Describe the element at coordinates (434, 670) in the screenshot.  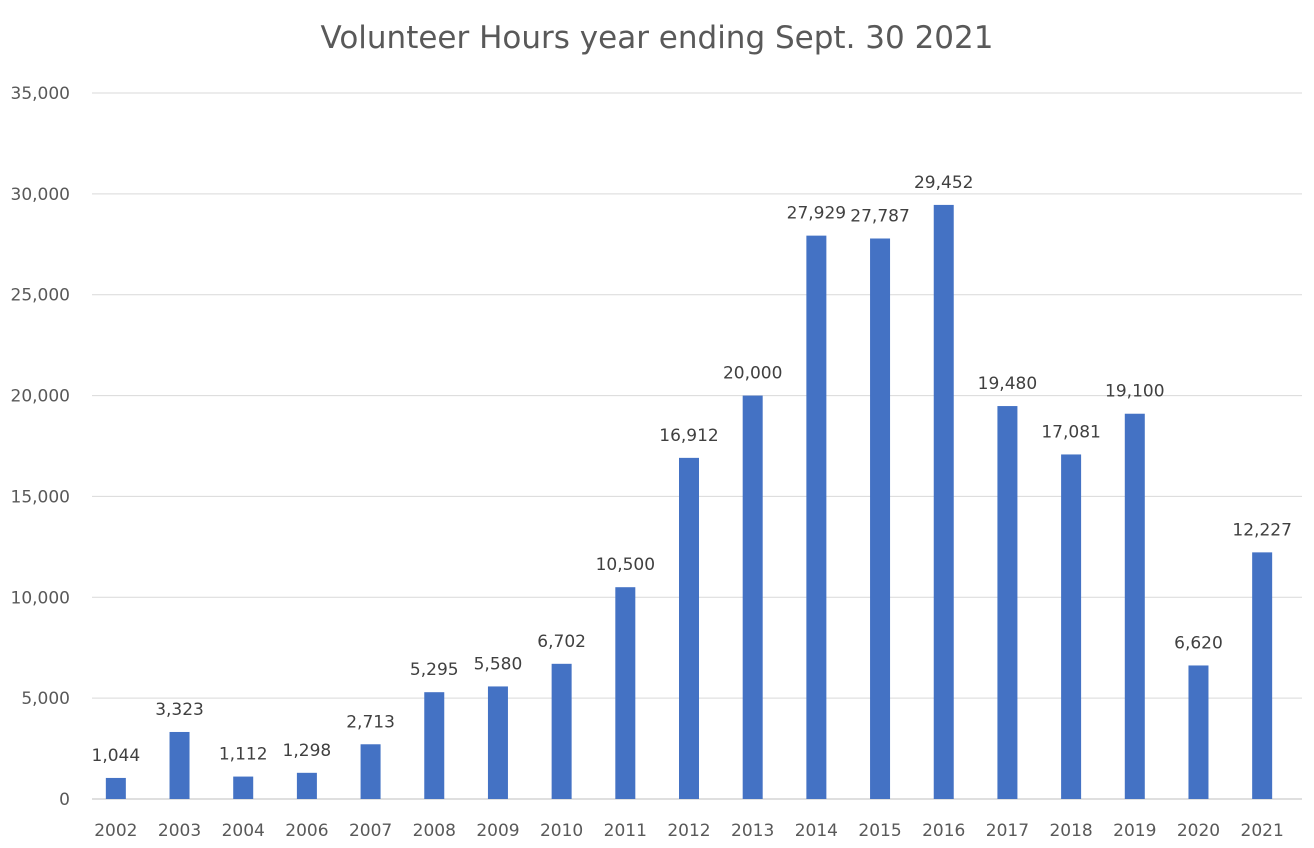
I see `data-label: 5,295` at that location.